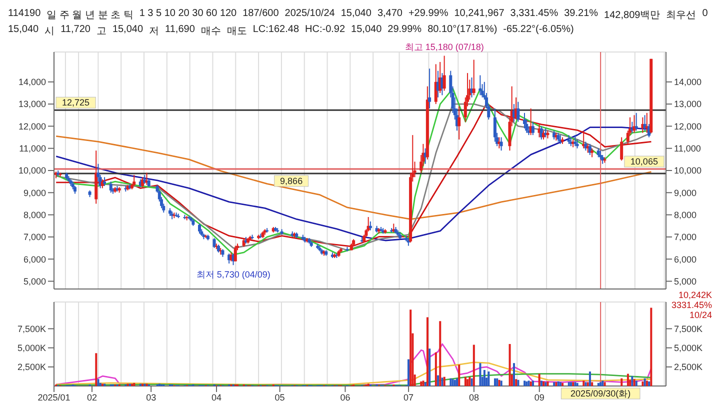 The image size is (720, 404). What do you see at coordinates (705, 14) in the screenshot?
I see `text: 0` at bounding box center [705, 14].